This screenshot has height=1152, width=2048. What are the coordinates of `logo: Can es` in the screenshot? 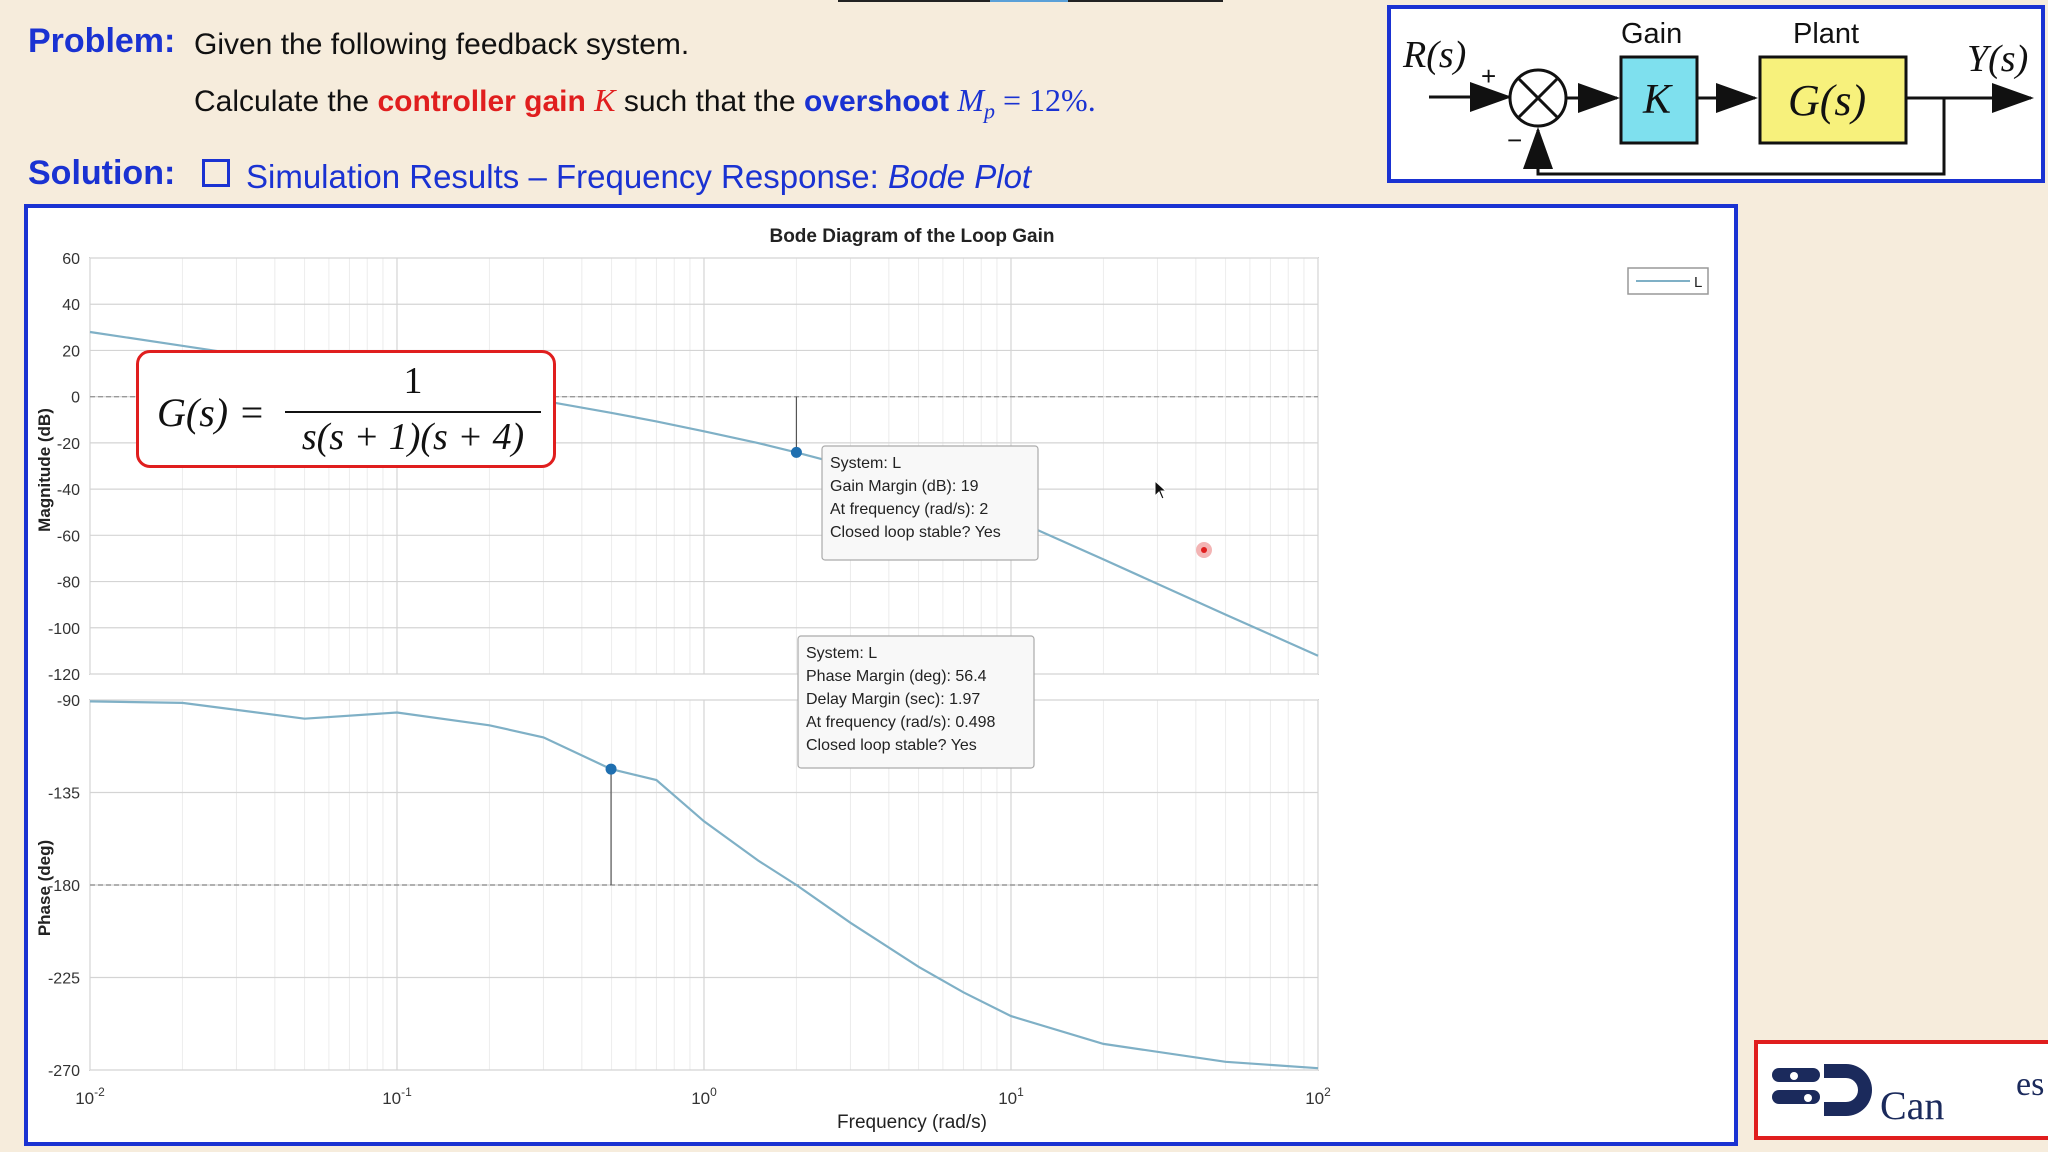 It's located at (1901, 1090).